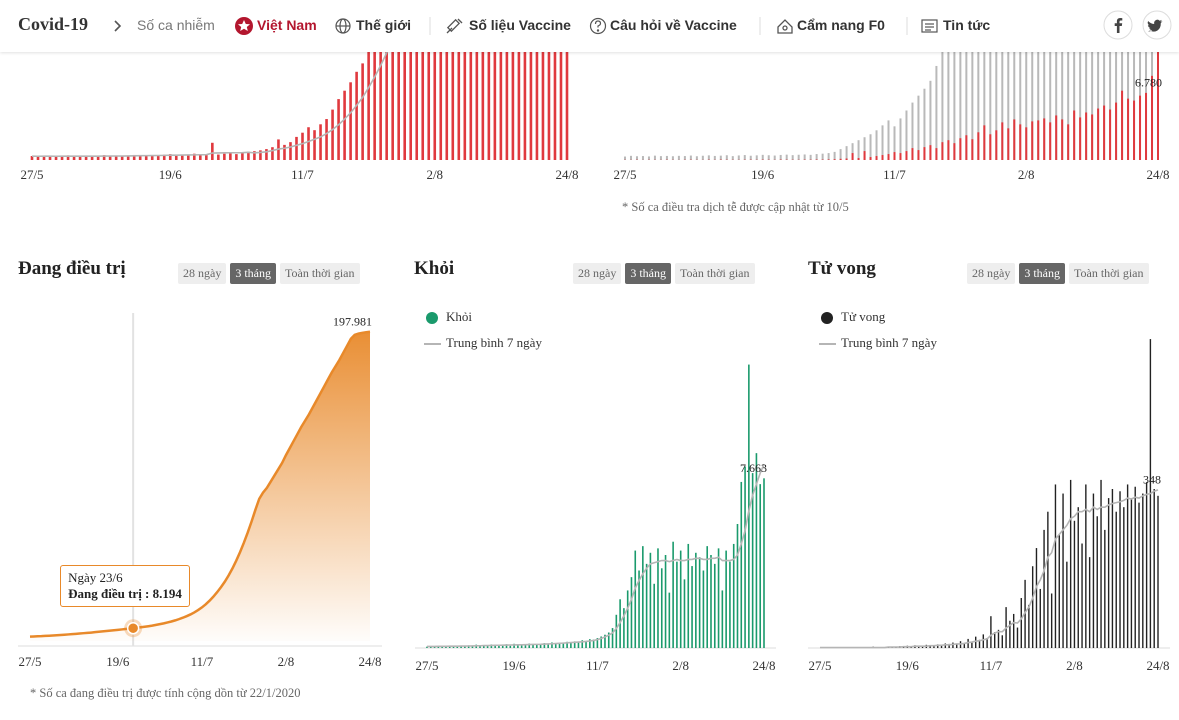 This screenshot has height=720, width=1179. What do you see at coordinates (819, 665) in the screenshot?
I see `x-tick-label: 27/5` at bounding box center [819, 665].